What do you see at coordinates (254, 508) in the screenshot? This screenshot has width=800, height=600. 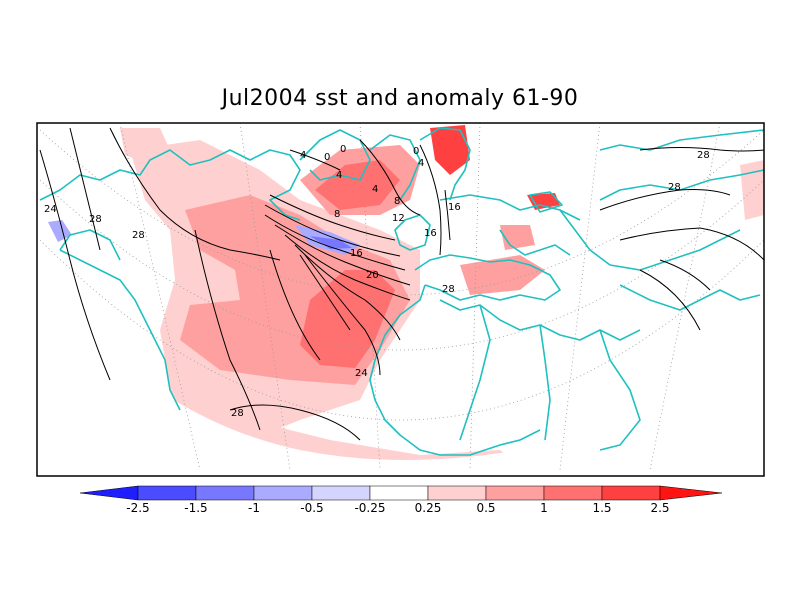 I see `colorbar-label: -1` at bounding box center [254, 508].